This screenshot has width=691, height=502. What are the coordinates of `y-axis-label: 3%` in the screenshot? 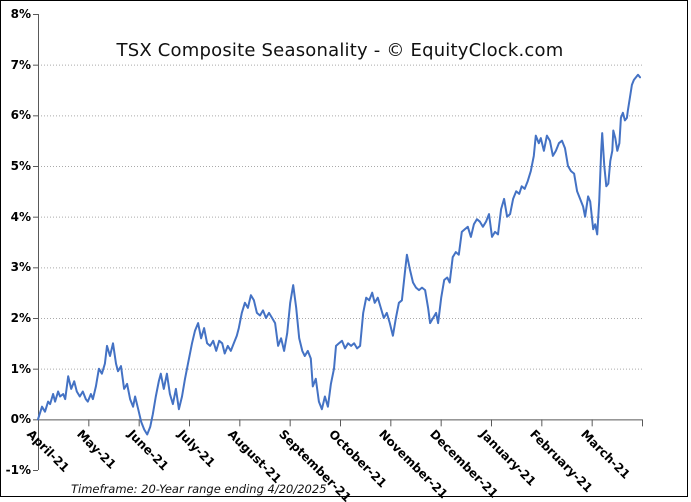 It's located at (20, 267).